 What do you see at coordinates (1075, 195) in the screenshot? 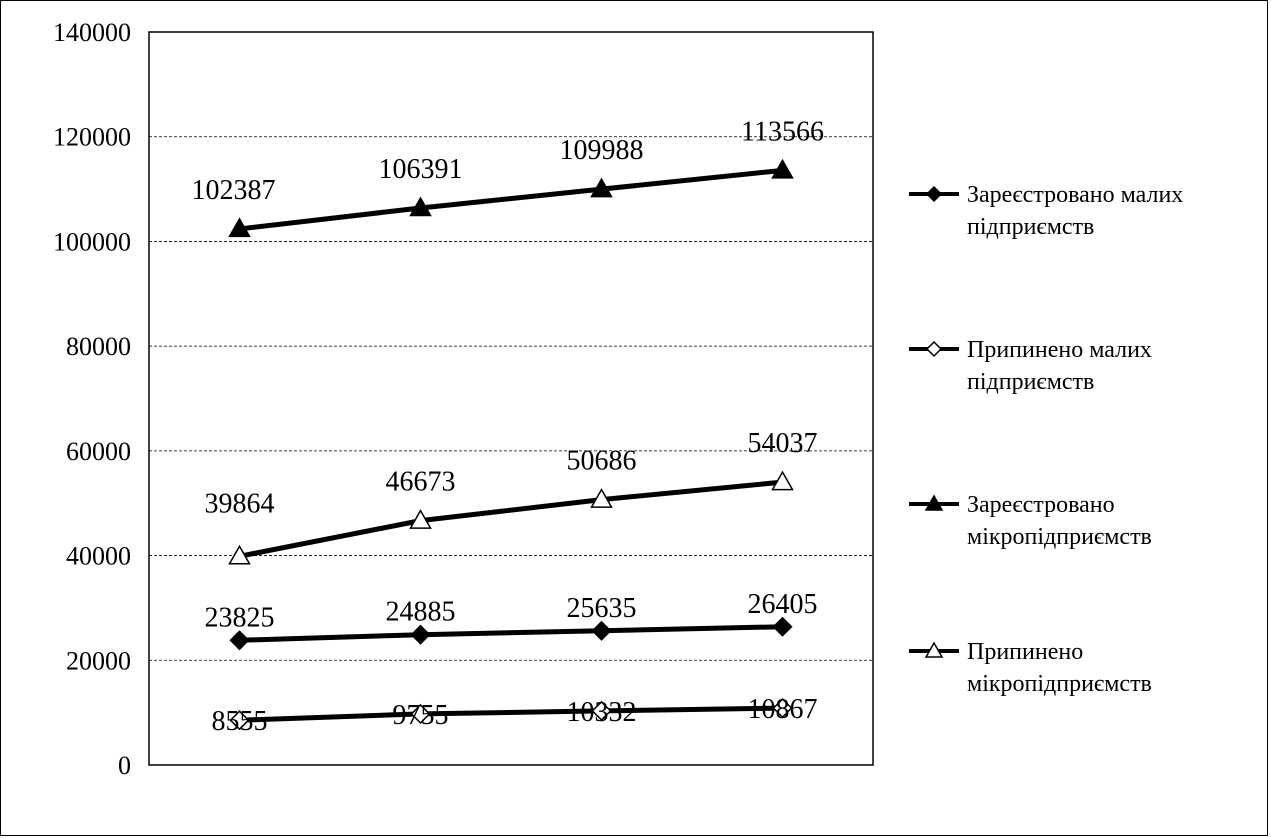
I see `legend-label: Зареєстровано малих` at bounding box center [1075, 195].